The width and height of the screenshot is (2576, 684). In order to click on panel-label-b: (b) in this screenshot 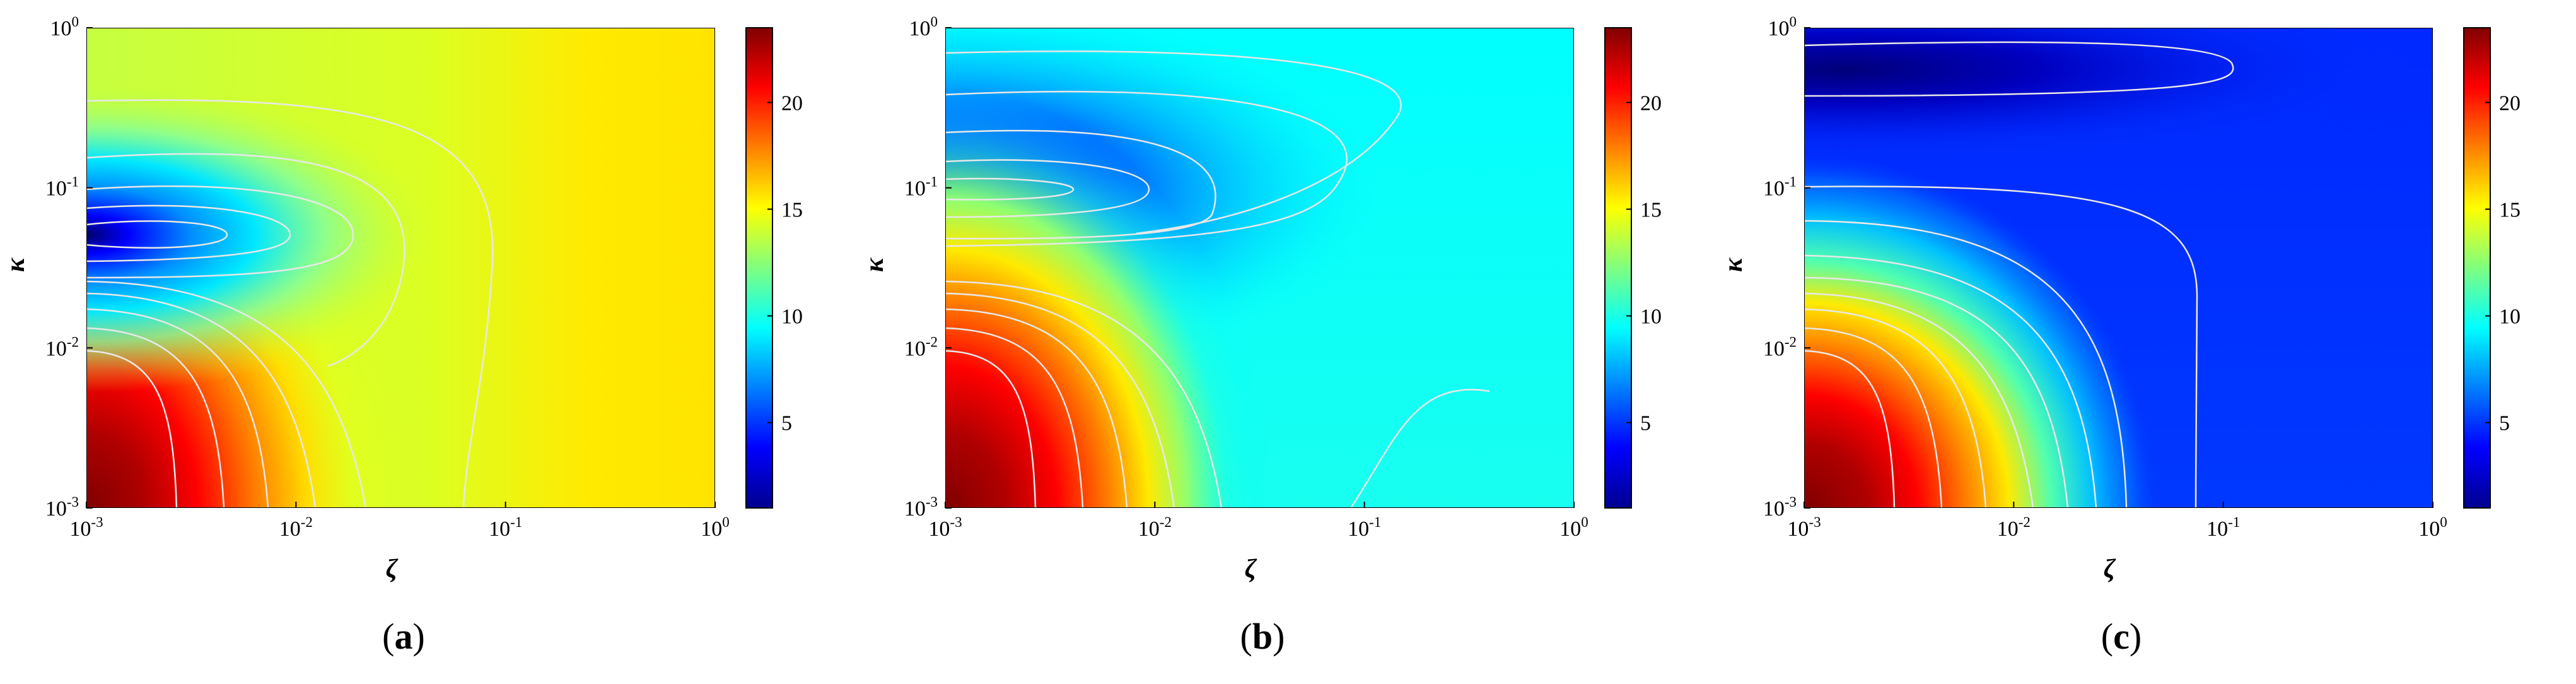, I will do `click(1263, 636)`.